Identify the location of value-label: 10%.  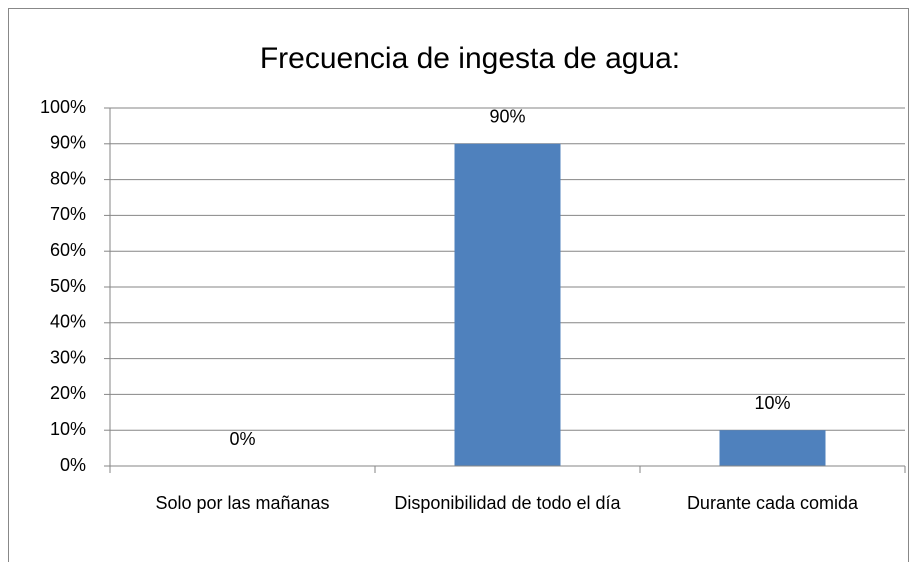
(772, 403).